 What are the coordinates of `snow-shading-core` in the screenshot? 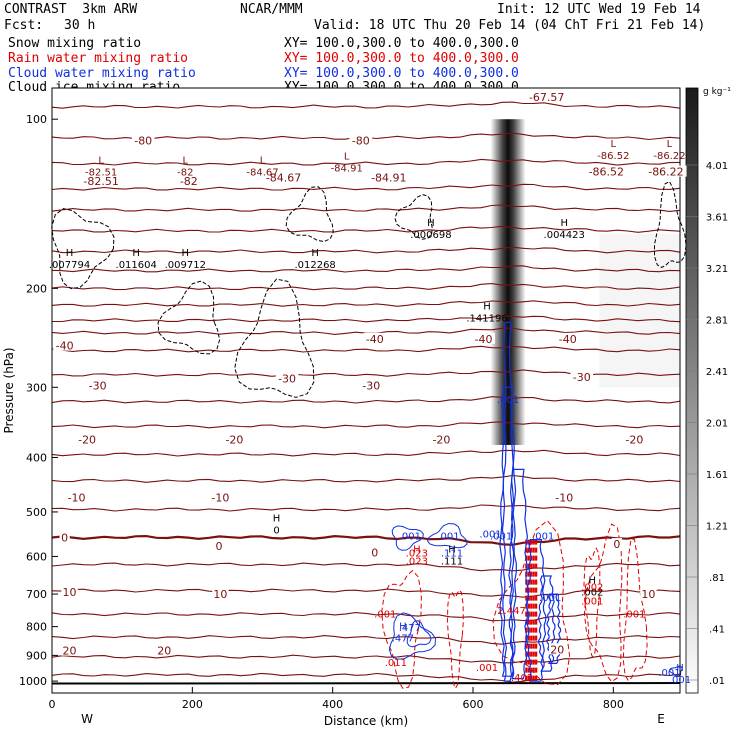 It's located at (508, 282).